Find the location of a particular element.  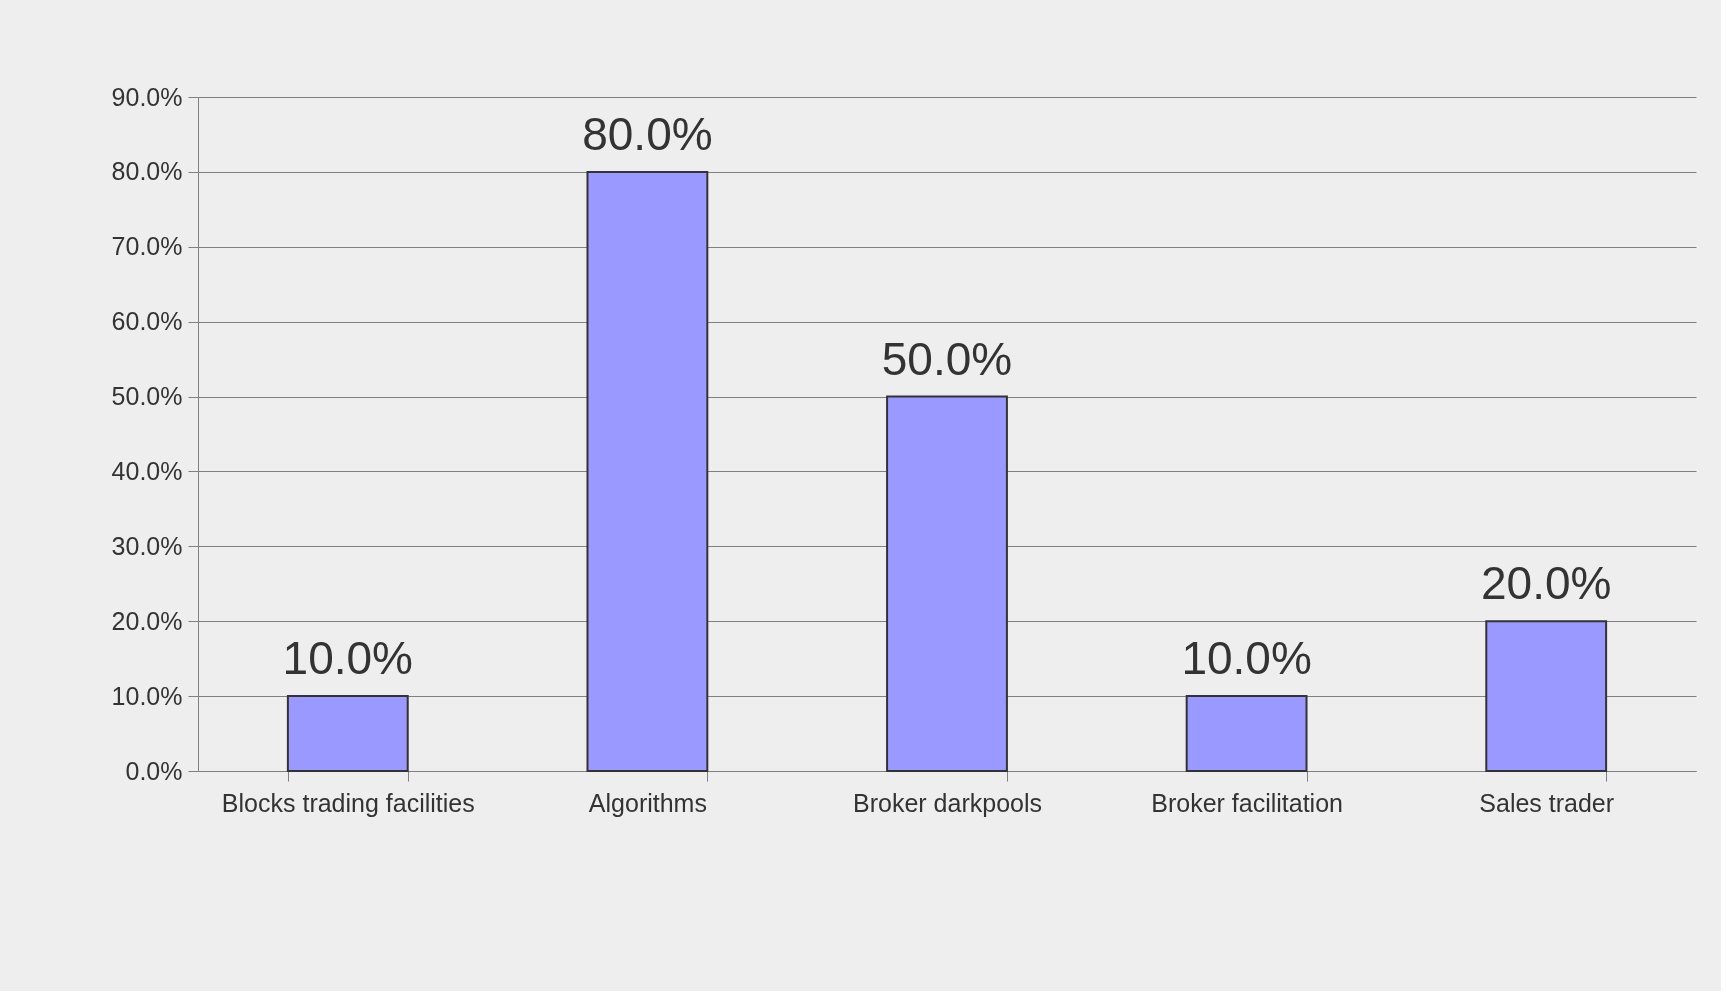

x-tick-label: Broker darkpools is located at coordinates (947, 802).